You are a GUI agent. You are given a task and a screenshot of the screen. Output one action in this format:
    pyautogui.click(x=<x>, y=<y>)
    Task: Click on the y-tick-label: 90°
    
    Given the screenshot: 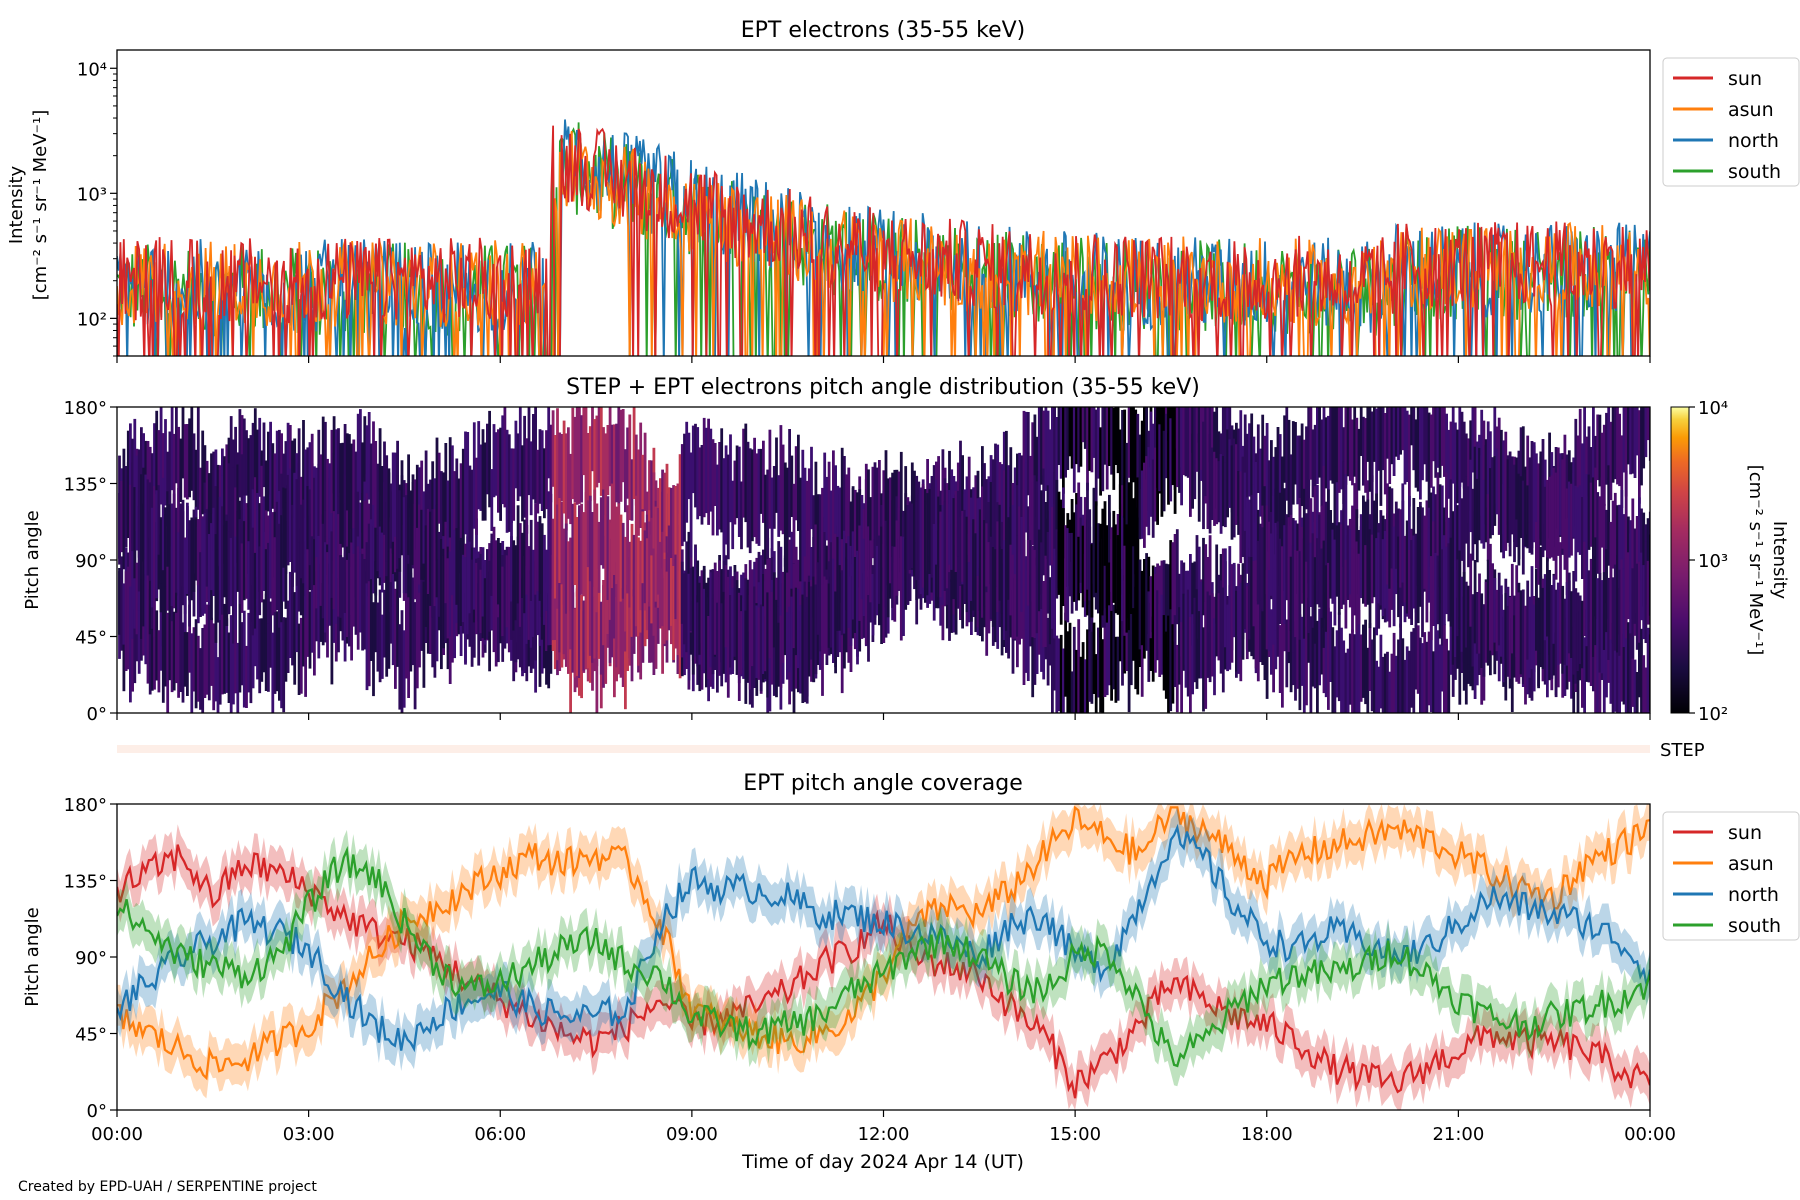 What is the action you would take?
    pyautogui.click(x=91, y=561)
    